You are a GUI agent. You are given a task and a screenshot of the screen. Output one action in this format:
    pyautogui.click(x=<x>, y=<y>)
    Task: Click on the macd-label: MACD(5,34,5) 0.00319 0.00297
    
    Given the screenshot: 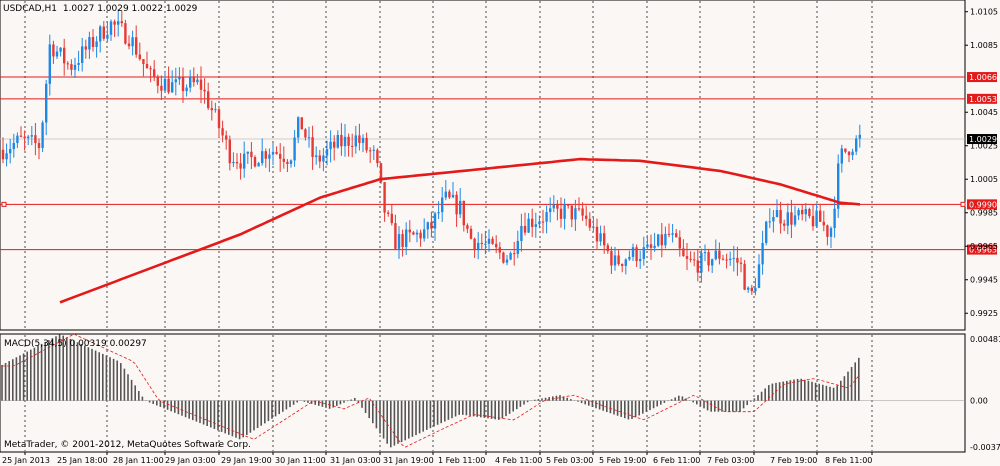 What is the action you would take?
    pyautogui.click(x=75, y=344)
    